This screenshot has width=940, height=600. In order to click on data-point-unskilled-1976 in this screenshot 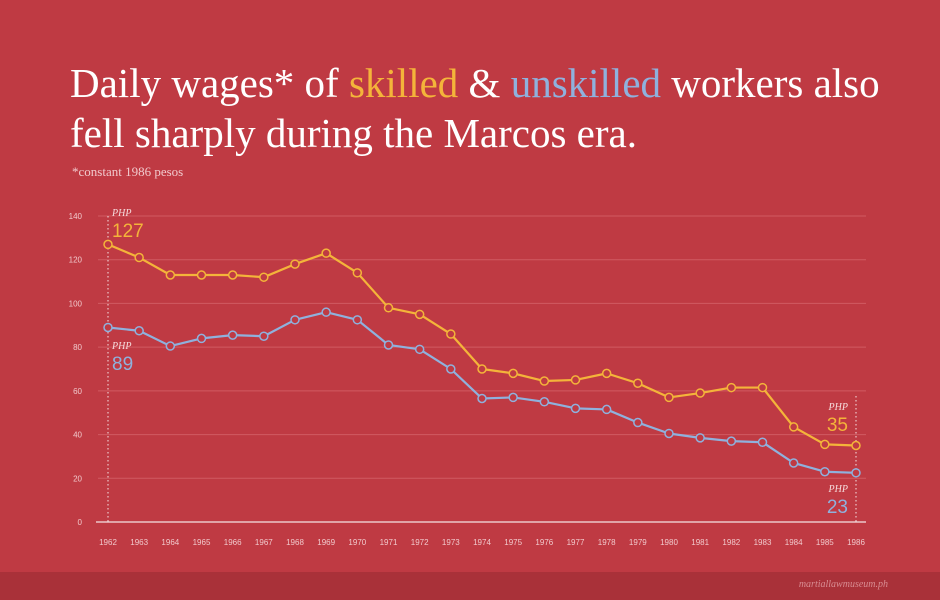, I will do `click(544, 402)`.